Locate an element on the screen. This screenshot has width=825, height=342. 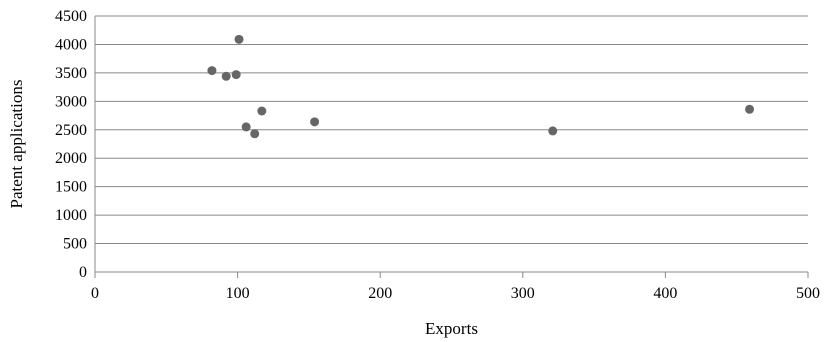
x-tick-label: 200 is located at coordinates (380, 293).